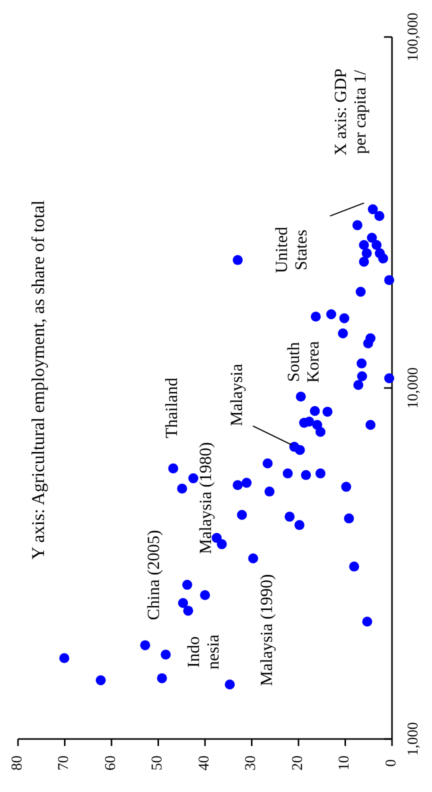  Describe the element at coordinates (413, 388) in the screenshot. I see `y-tick-label: 10,000` at that location.